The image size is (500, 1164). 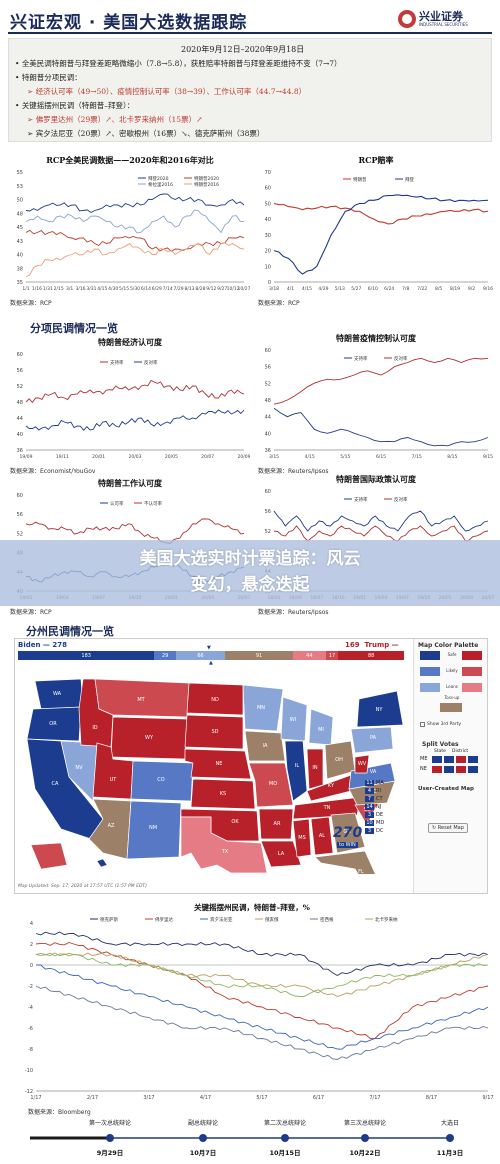 What do you see at coordinates (153, 828) in the screenshot?
I see `state-label: NM` at bounding box center [153, 828].